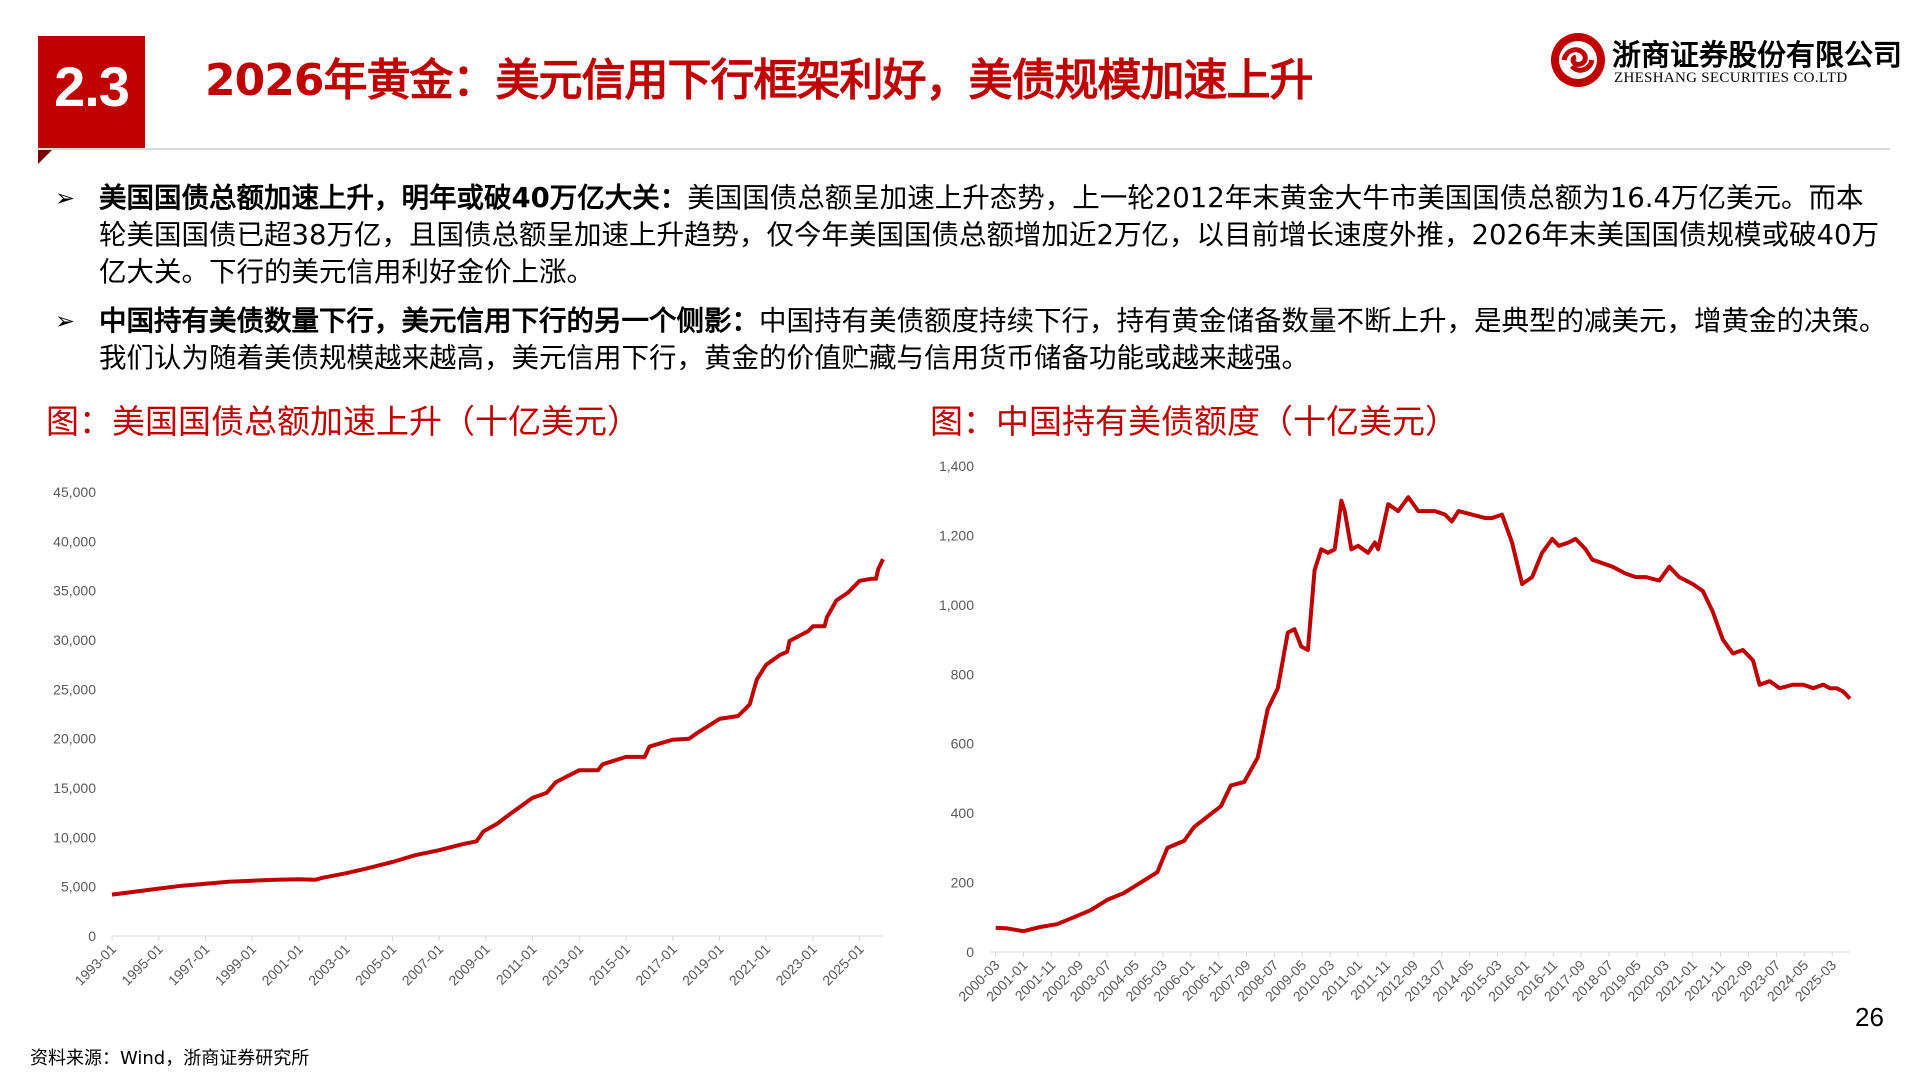 This screenshot has width=1920, height=1080. I want to click on zheshang-logo-icon, so click(1578, 60).